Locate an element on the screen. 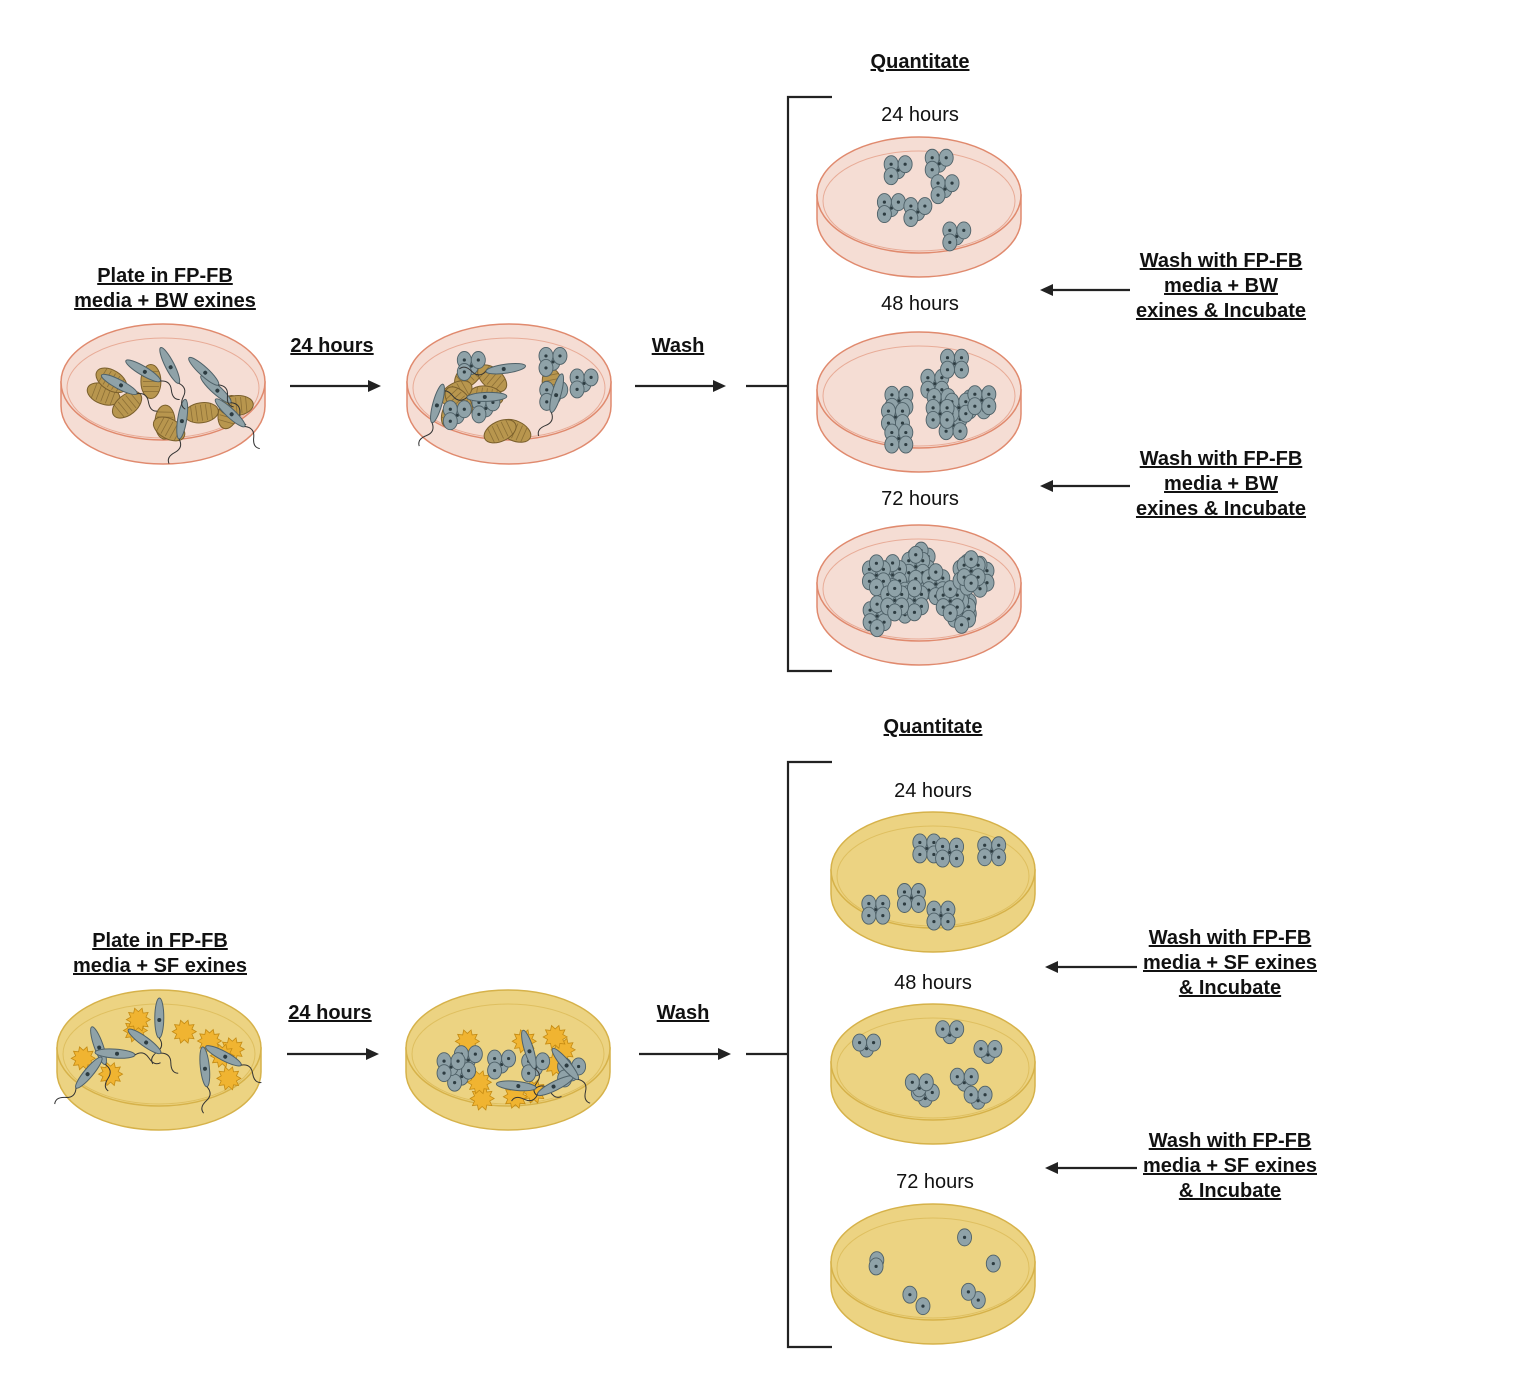 Image resolution: width=1528 pixels, height=1388 pixels. bw-step1-label: 24 hours is located at coordinates (332, 346).